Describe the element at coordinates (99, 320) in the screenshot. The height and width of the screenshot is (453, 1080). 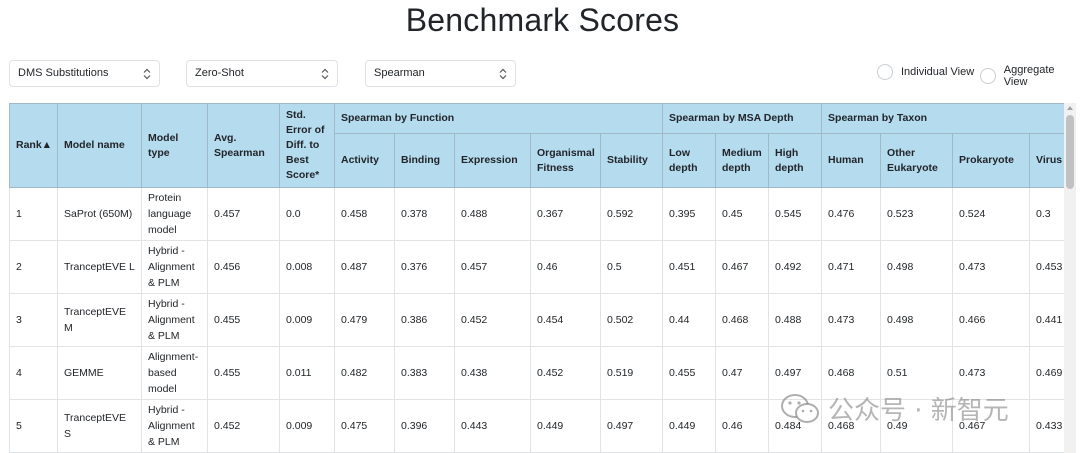
I see `cell-model-name: TranceptEVE M` at that location.